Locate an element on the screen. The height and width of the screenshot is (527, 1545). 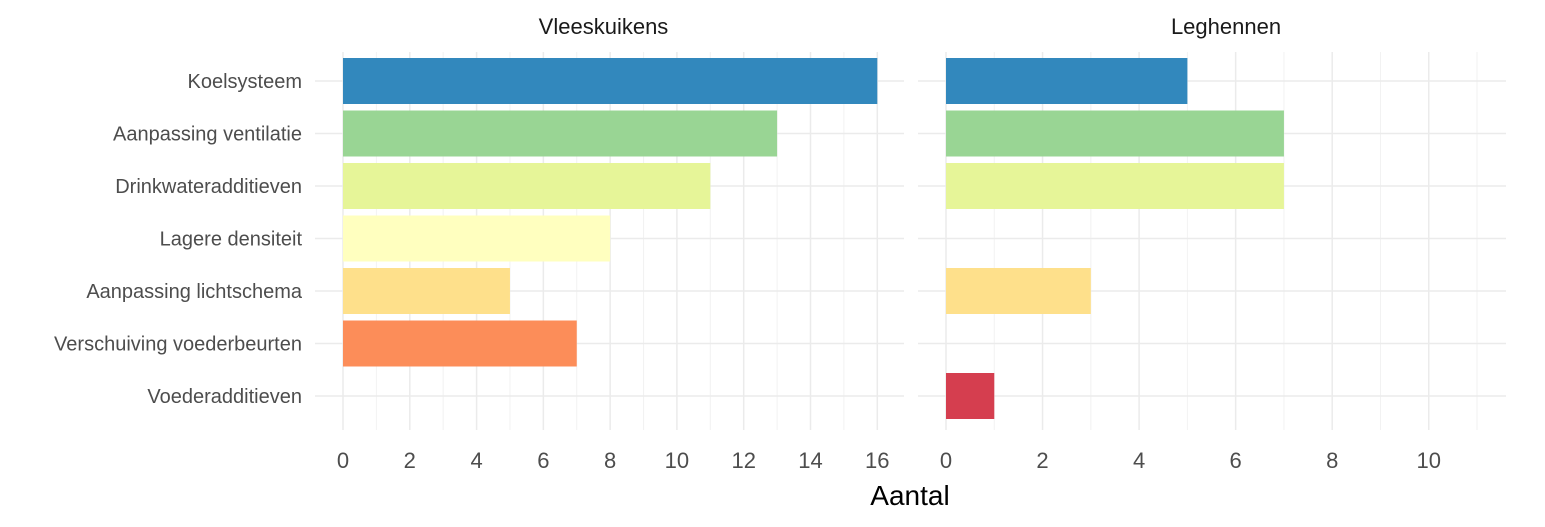
x-tick-label: 14 is located at coordinates (810, 460).